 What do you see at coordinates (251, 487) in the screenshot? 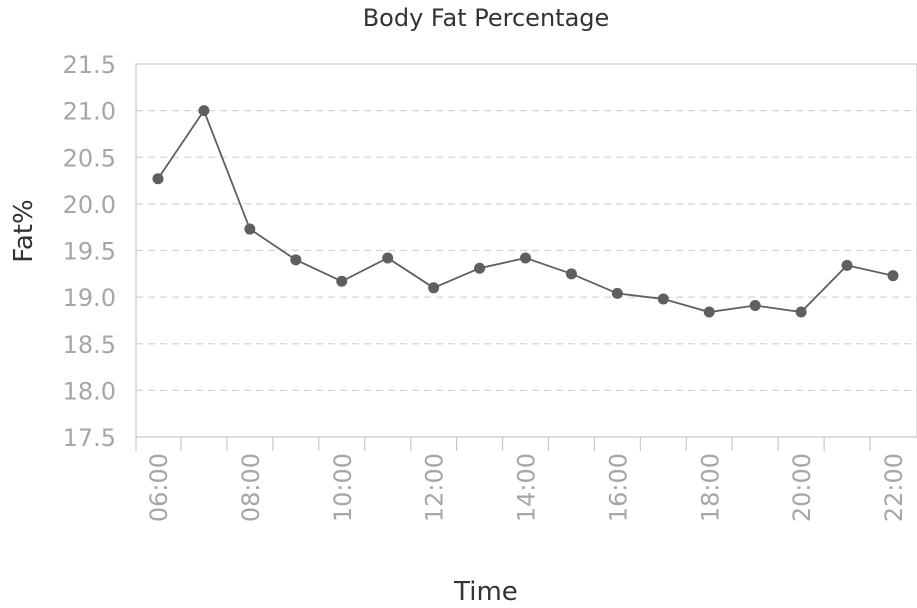
I see `x-tick-label: 08:00` at bounding box center [251, 487].